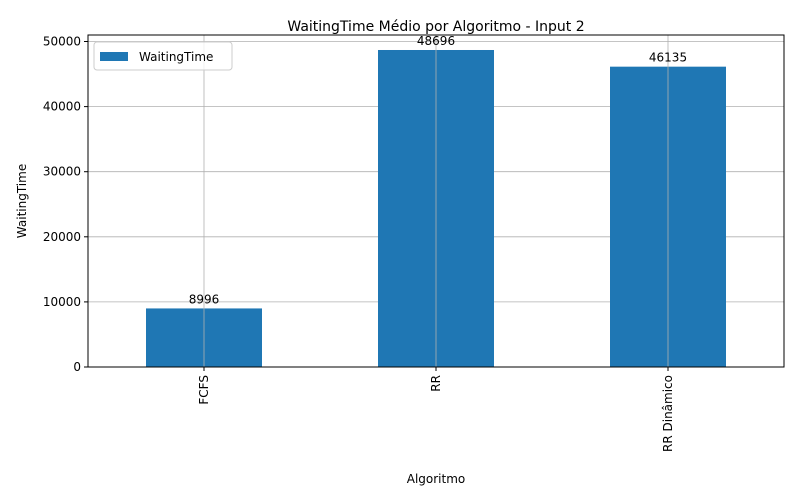 The image size is (800, 500). Describe the element at coordinates (668, 58) in the screenshot. I see `data-label: 46135` at that location.